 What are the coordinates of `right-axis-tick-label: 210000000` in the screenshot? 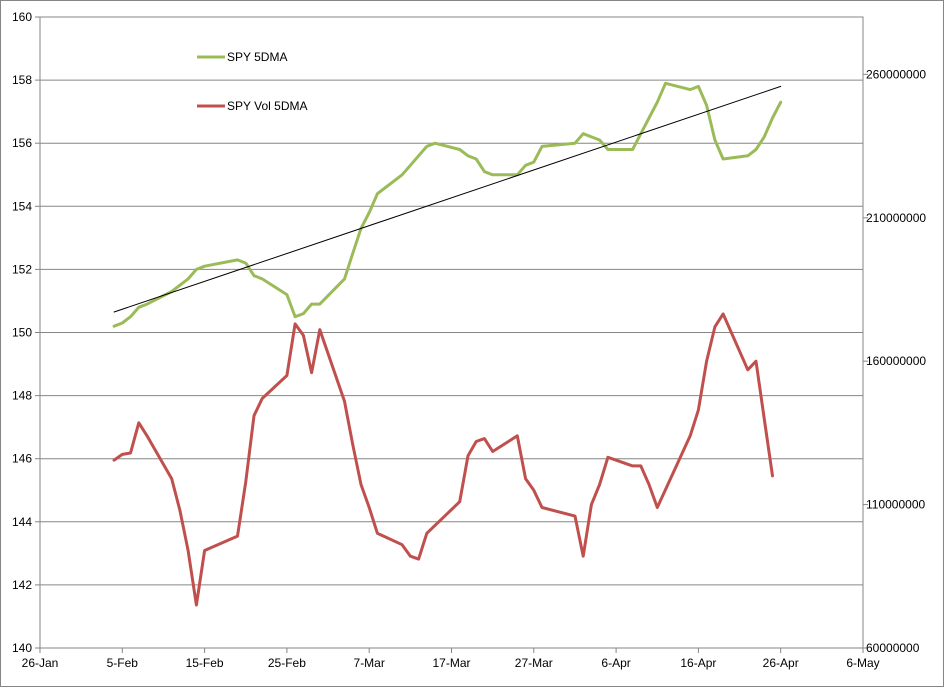 It's located at (896, 218).